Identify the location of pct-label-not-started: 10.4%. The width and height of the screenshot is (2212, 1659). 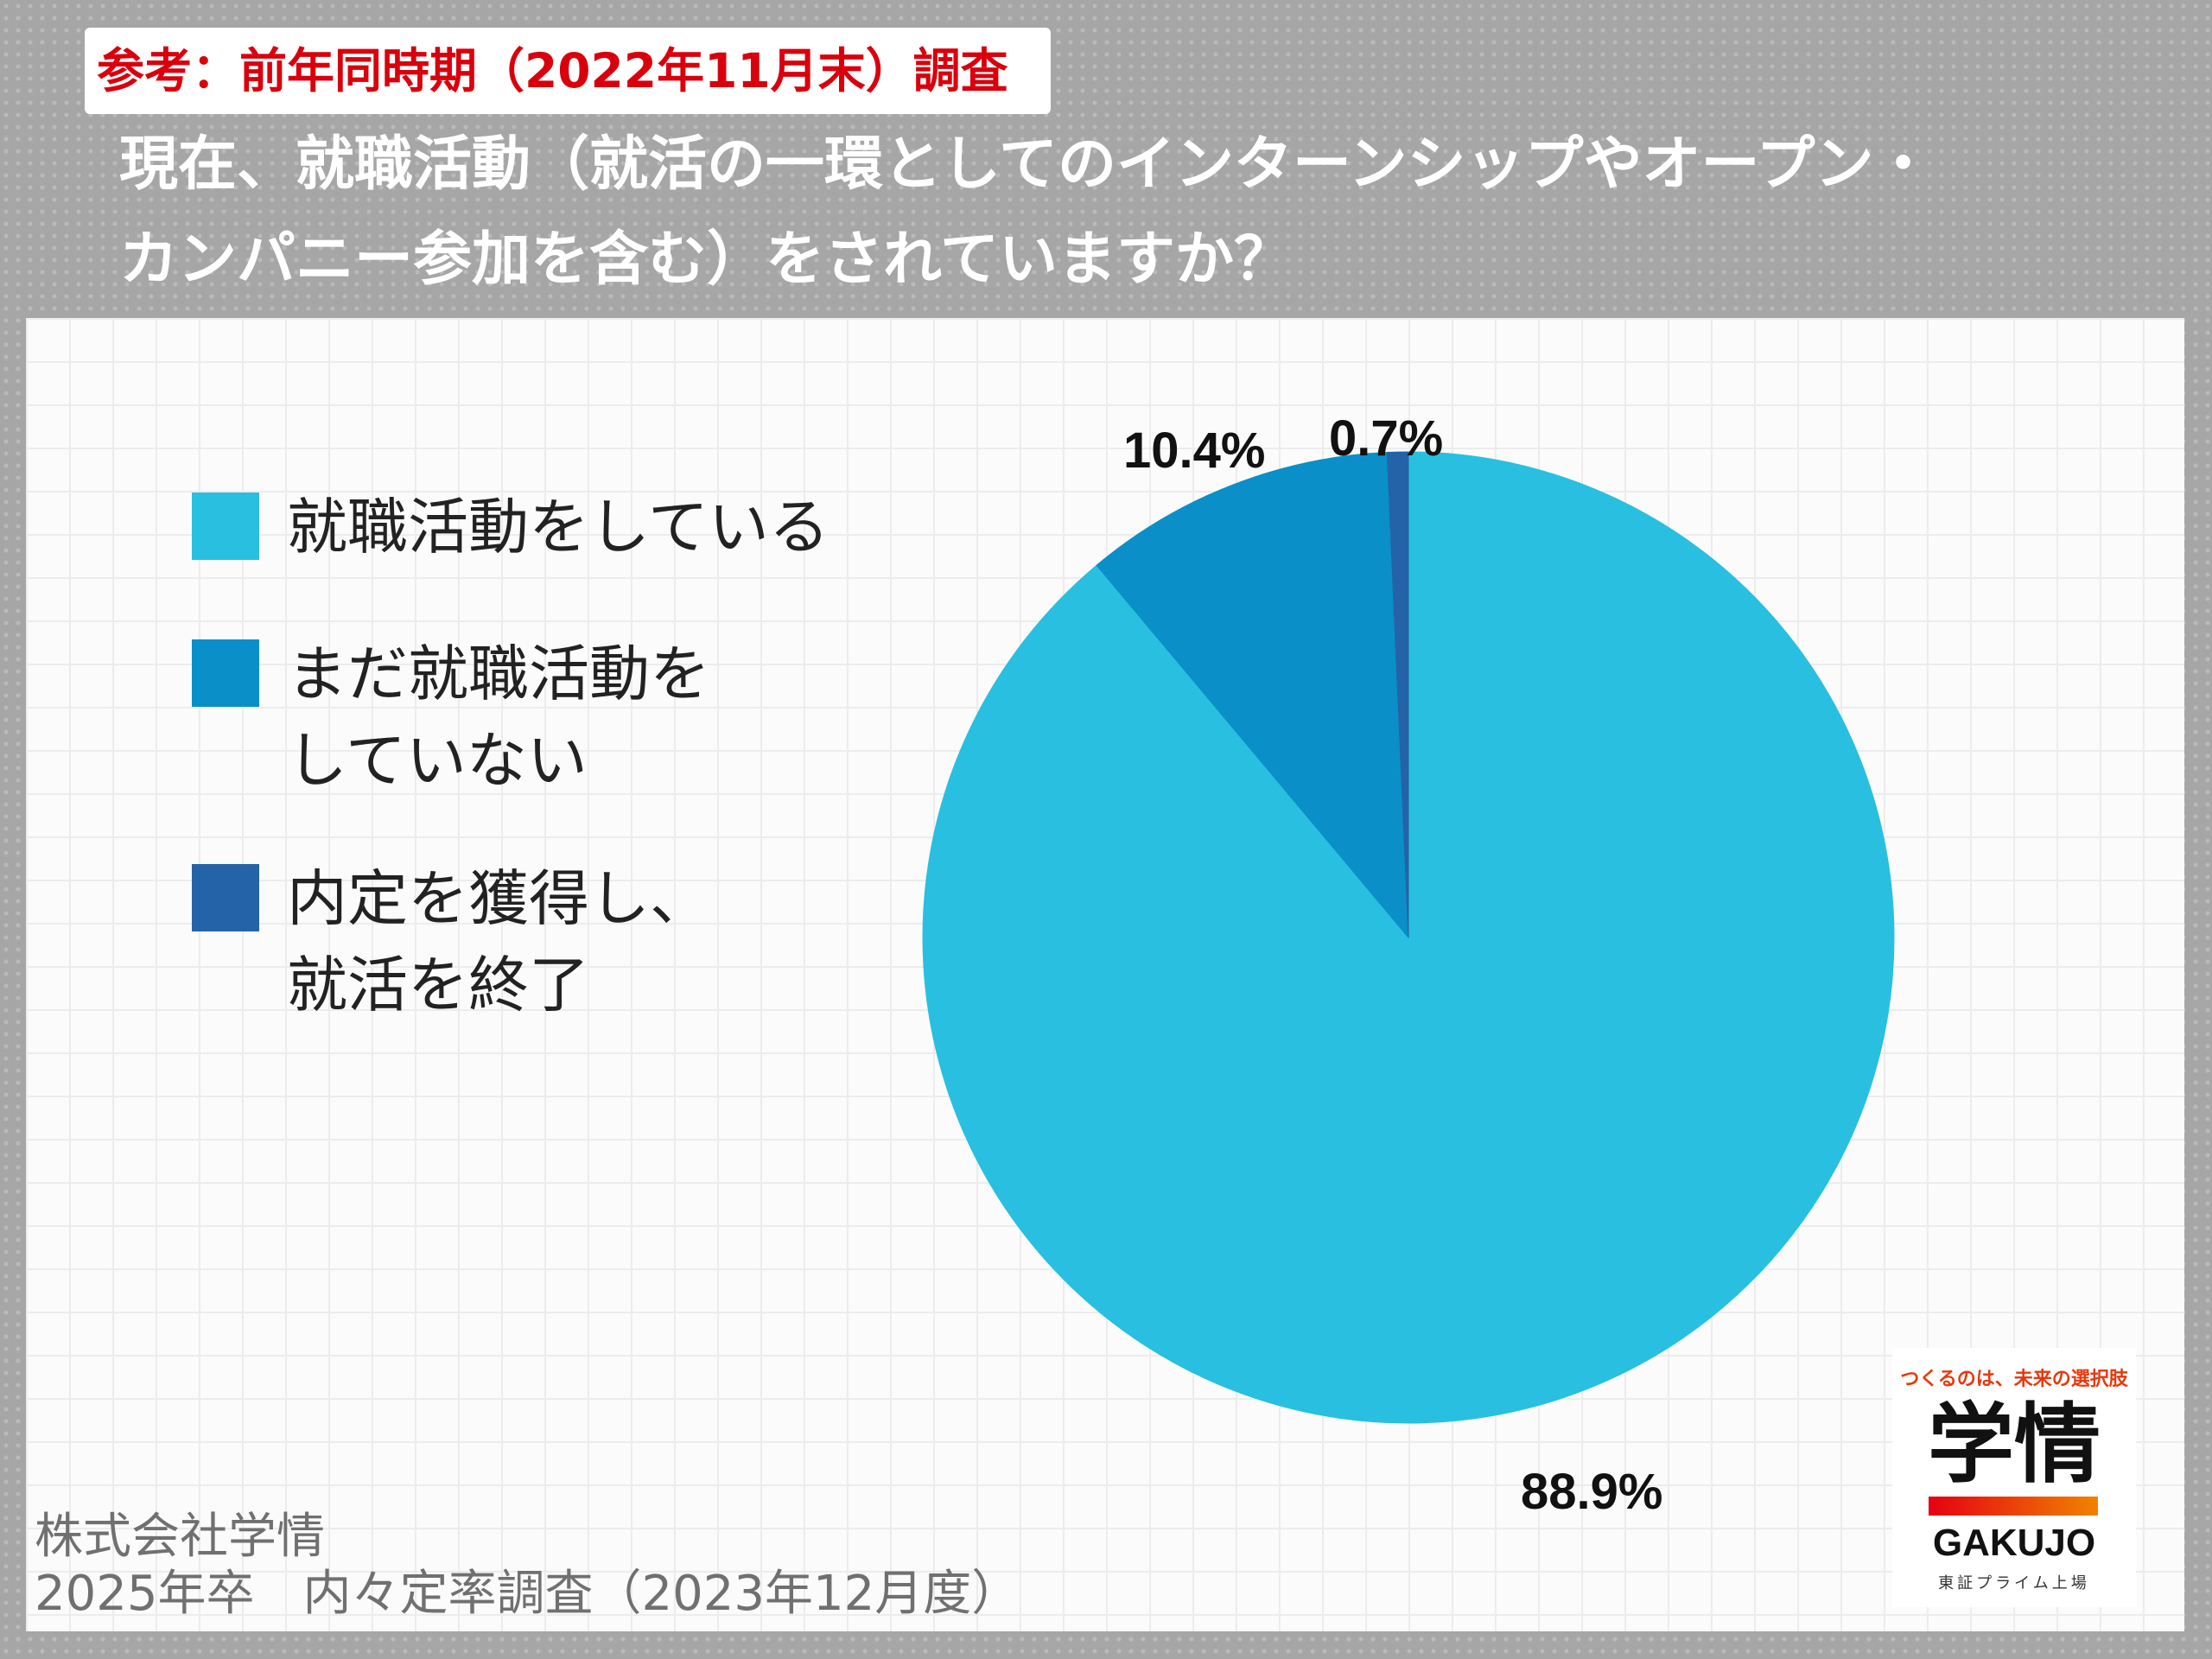
(1194, 451).